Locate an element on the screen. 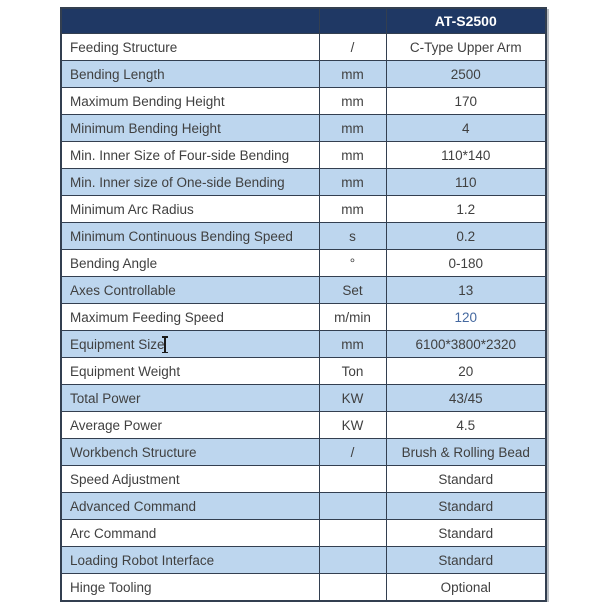 This screenshot has height=602, width=600. spec-value: 120 is located at coordinates (466, 317).